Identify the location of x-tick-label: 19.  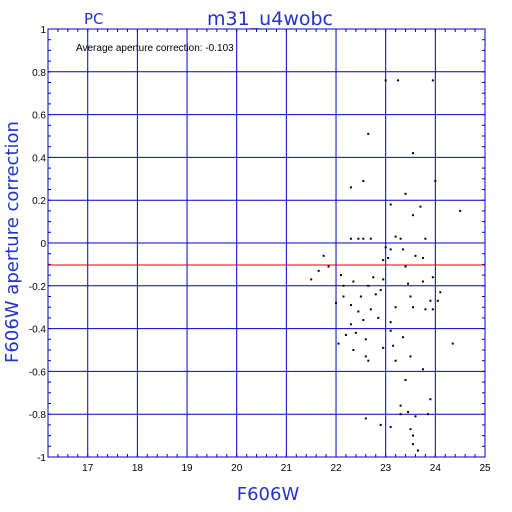
(187, 468).